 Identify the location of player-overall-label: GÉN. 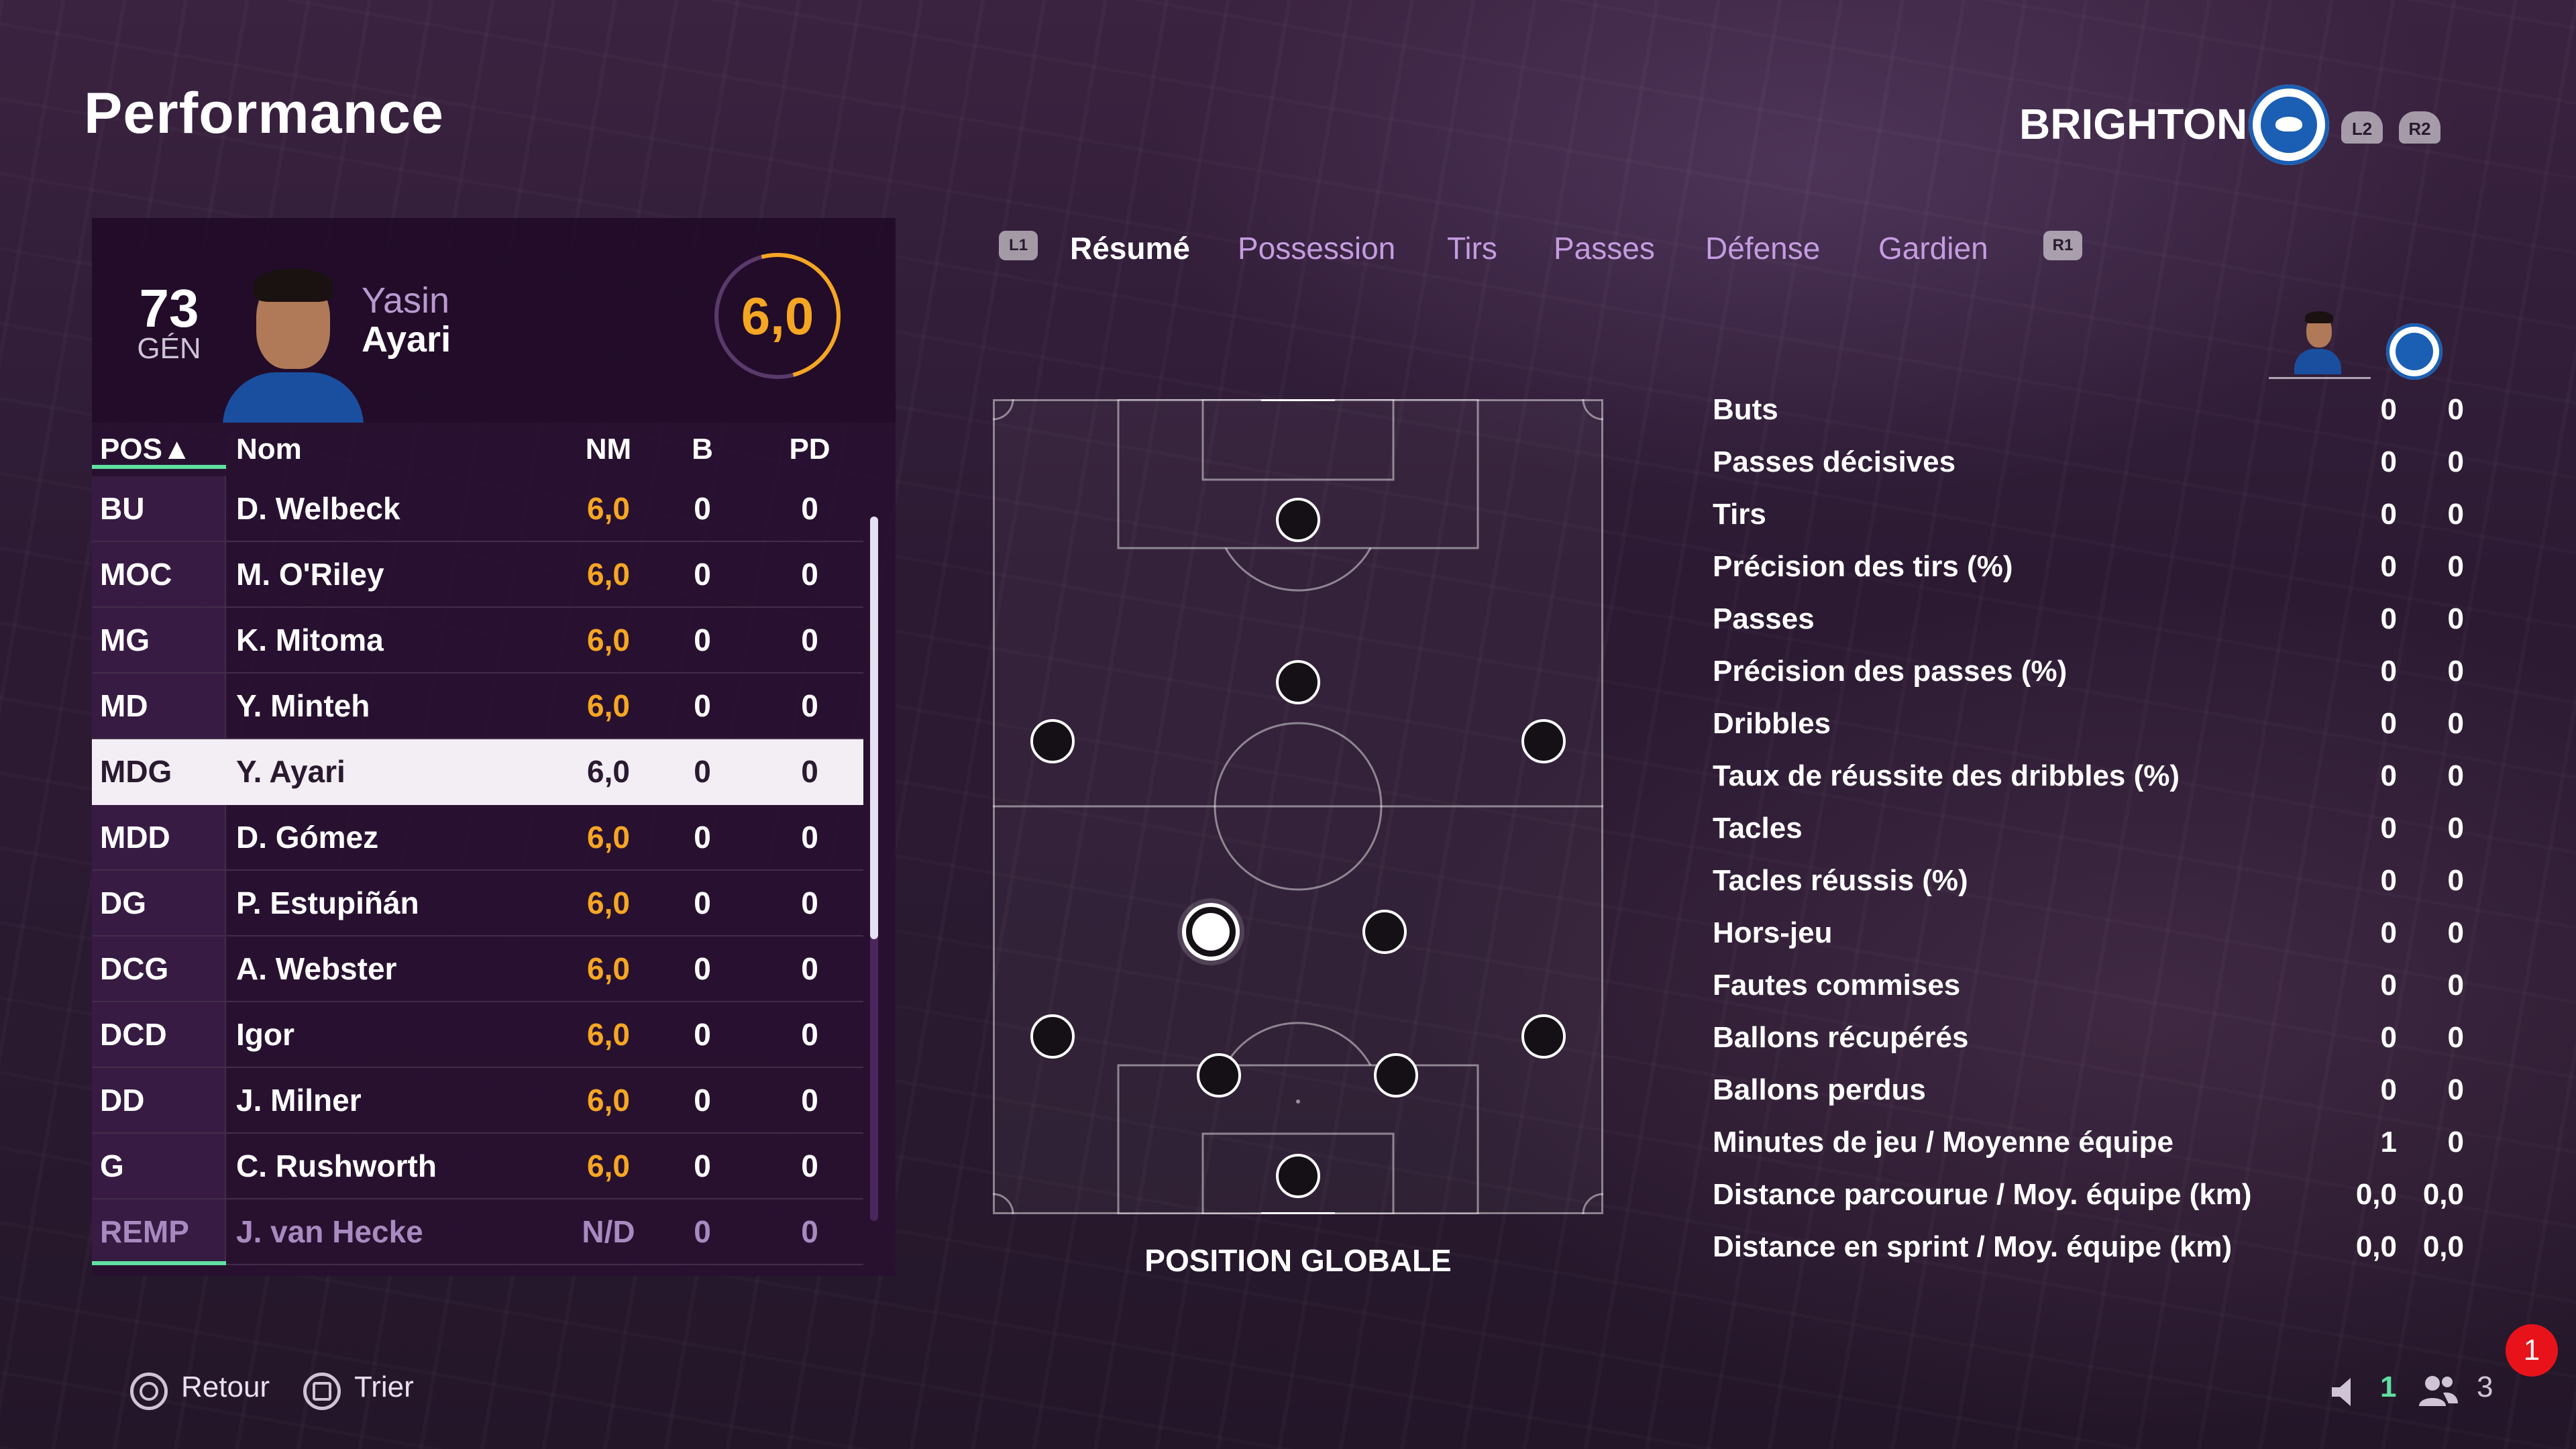
(169, 348).